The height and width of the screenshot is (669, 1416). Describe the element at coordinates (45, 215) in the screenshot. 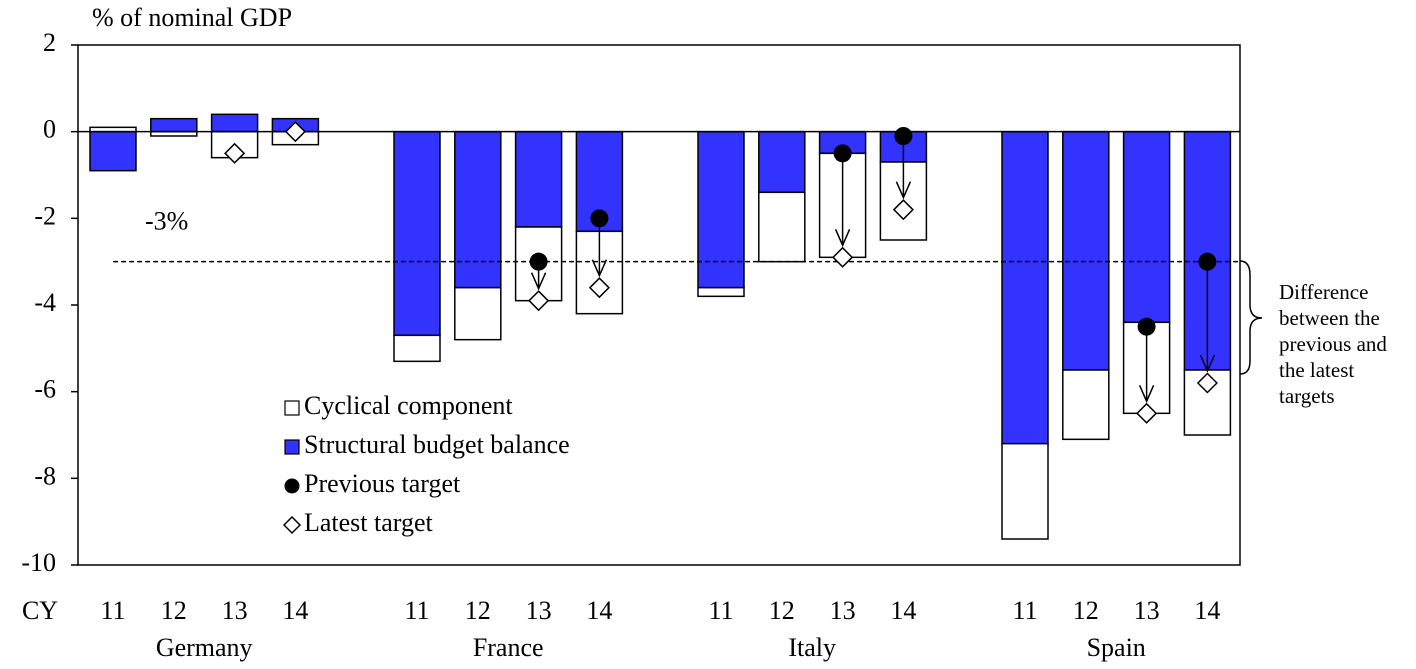

I see `y-tick-label: -2` at that location.